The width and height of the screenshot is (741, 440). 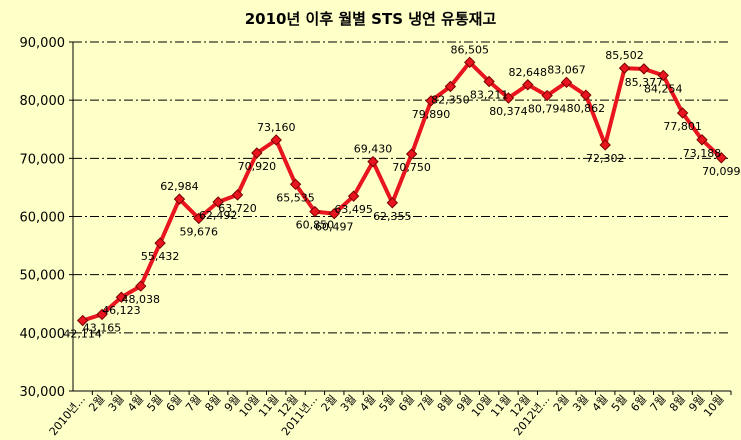 What do you see at coordinates (140, 299) in the screenshot?
I see `data-label: 48,038` at bounding box center [140, 299].